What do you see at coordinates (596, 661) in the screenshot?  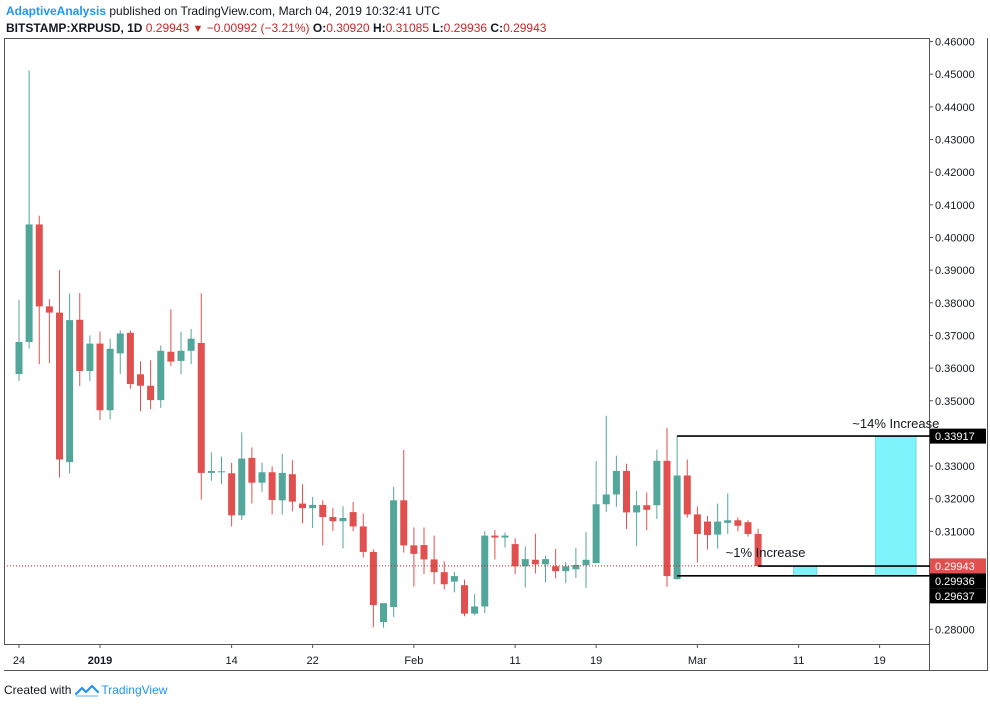 I see `x-tick-label: 19` at bounding box center [596, 661].